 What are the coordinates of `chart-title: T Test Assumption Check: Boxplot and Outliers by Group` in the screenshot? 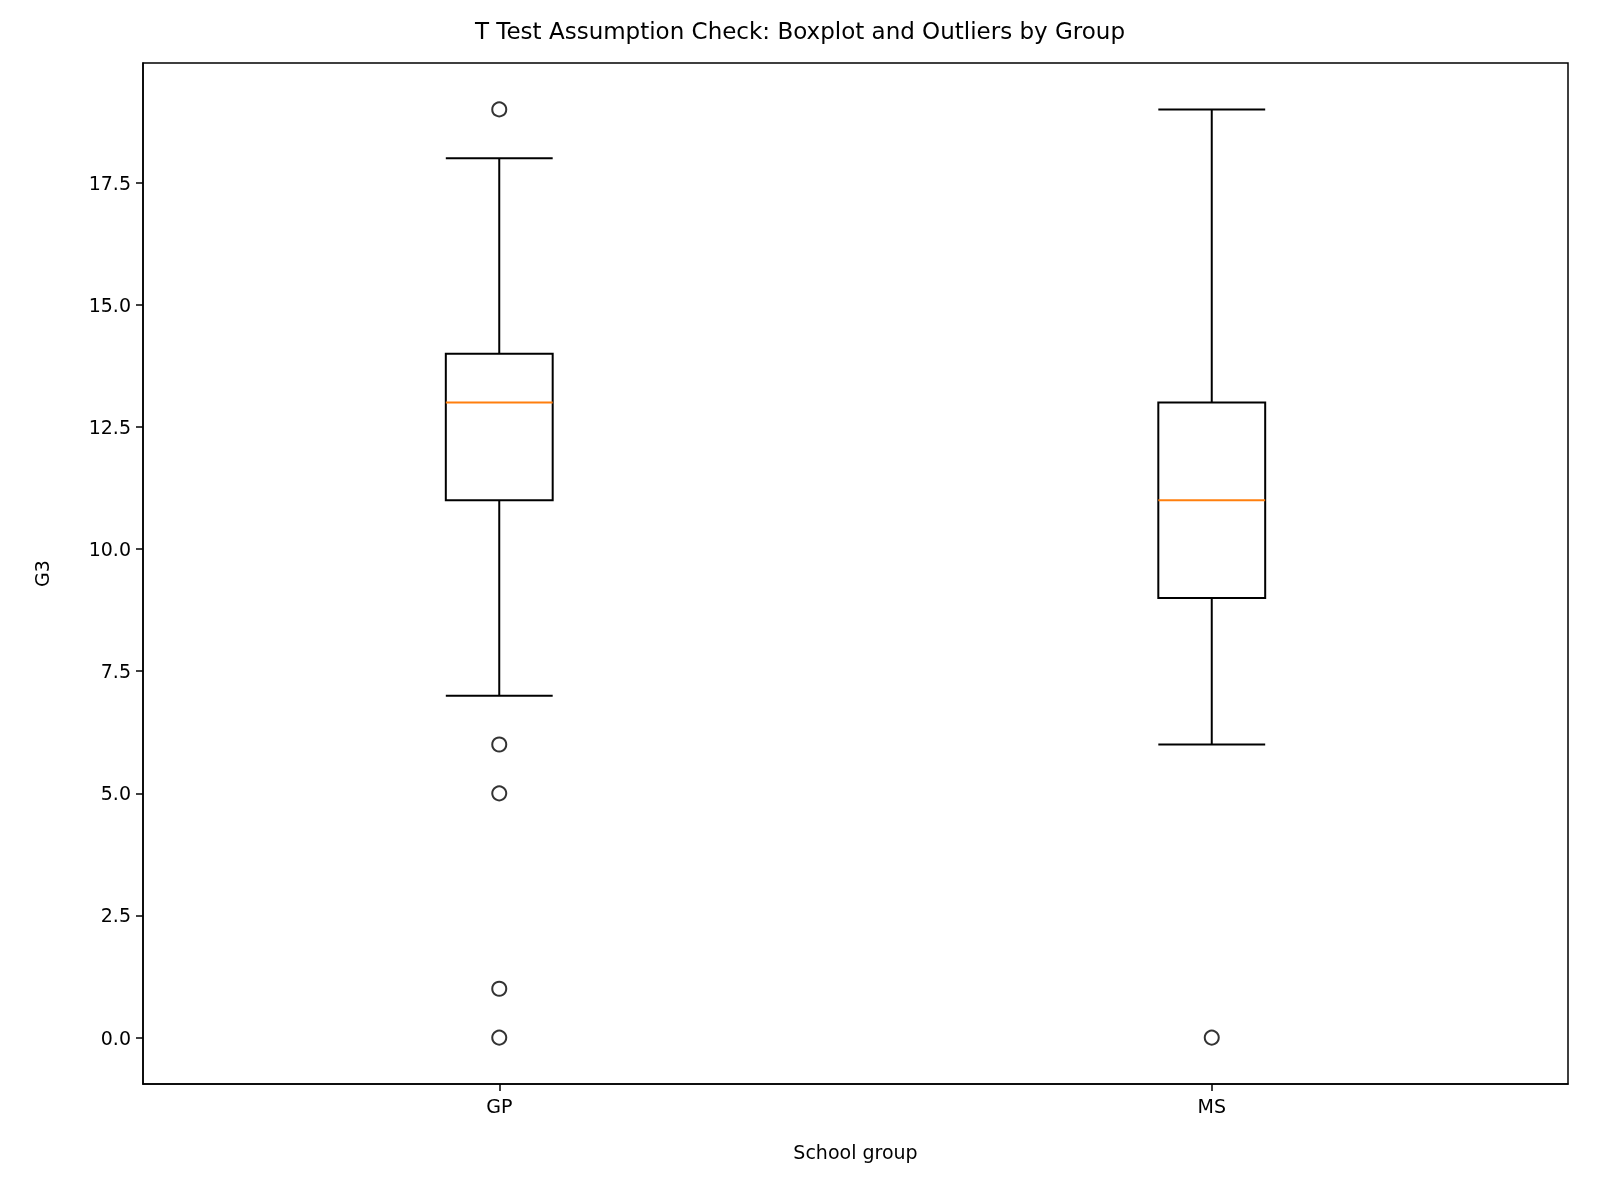 It's located at (799, 30).